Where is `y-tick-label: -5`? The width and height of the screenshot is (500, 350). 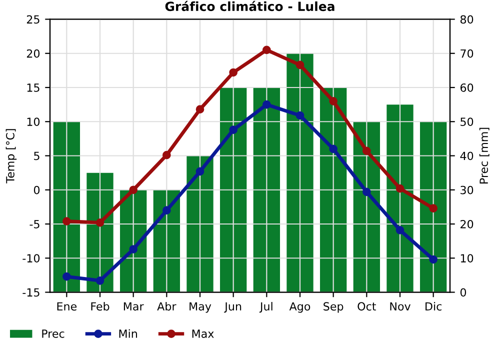
y-tick-label: -5 is located at coordinates (35, 224).